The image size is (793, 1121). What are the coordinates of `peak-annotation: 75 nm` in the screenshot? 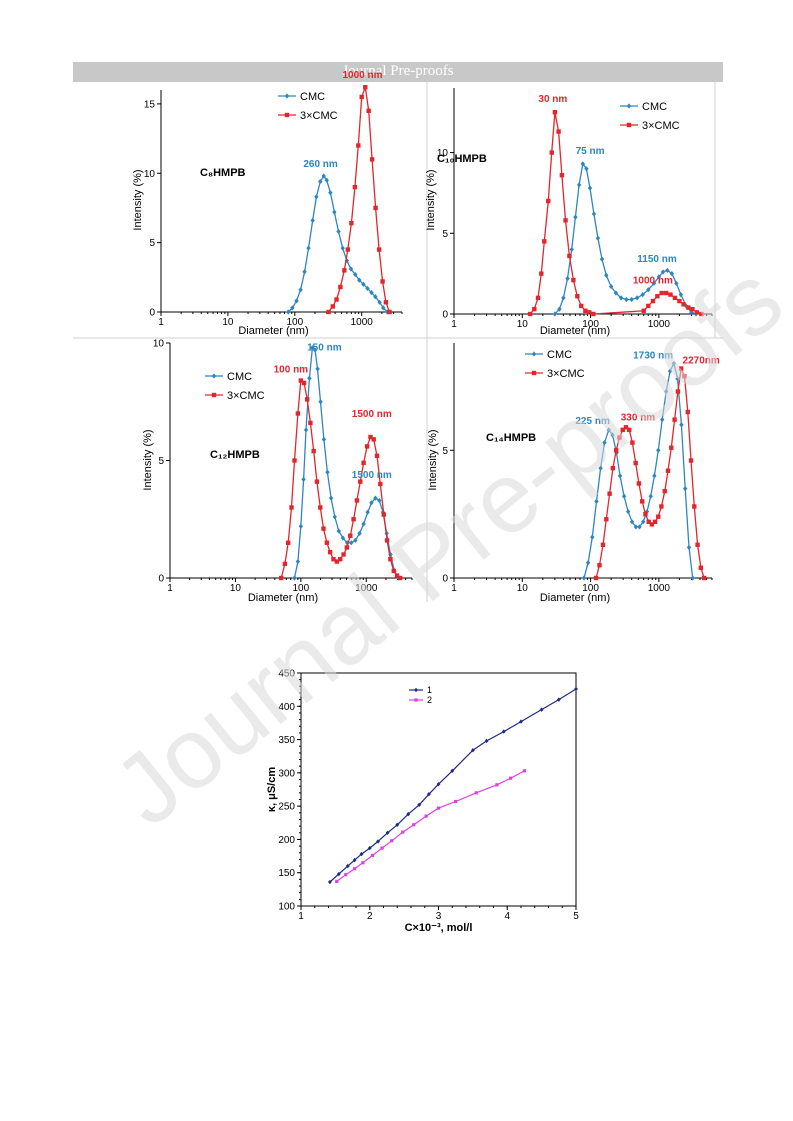 It's located at (590, 151).